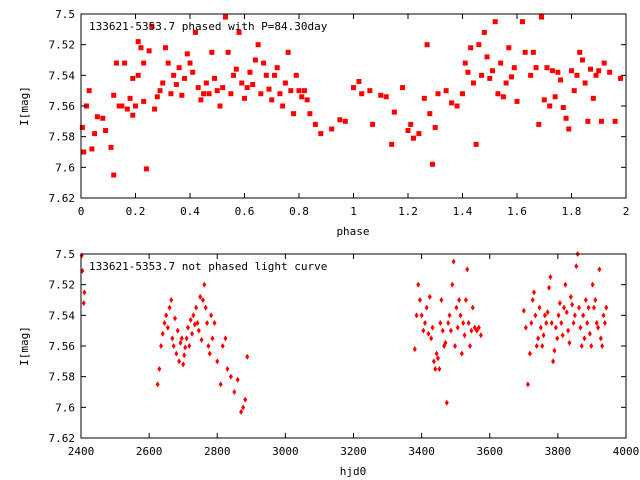  Describe the element at coordinates (62, 198) in the screenshot. I see `phased-y-tick-label: 7.62` at that location.